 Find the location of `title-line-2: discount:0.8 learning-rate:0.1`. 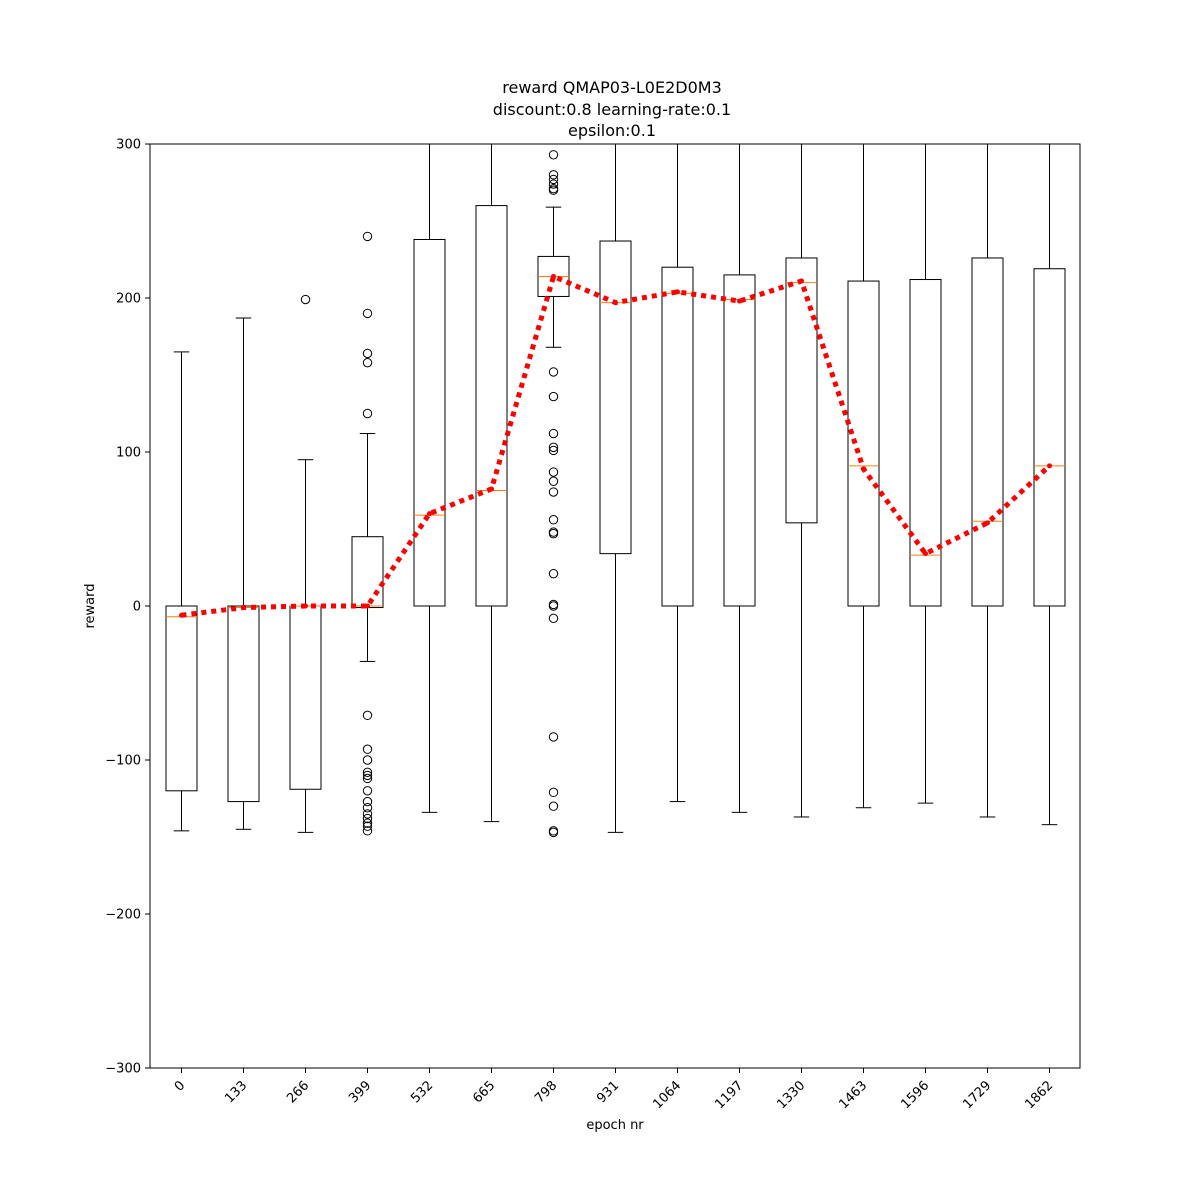

title-line-2: discount:0.8 learning-rate:0.1 is located at coordinates (612, 109).